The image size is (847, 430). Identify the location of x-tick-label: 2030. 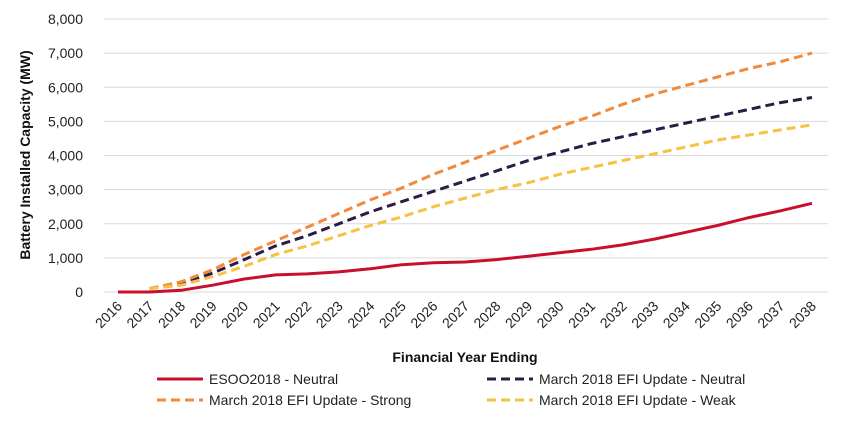
(549, 314).